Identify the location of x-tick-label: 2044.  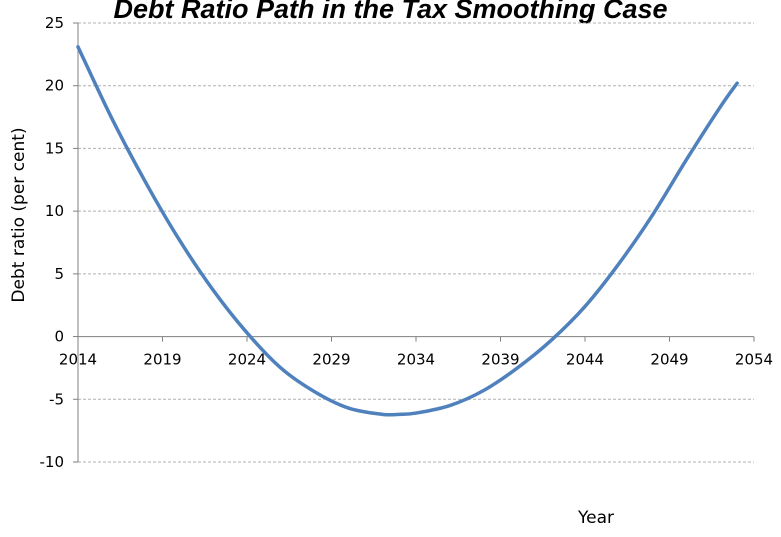
(585, 360).